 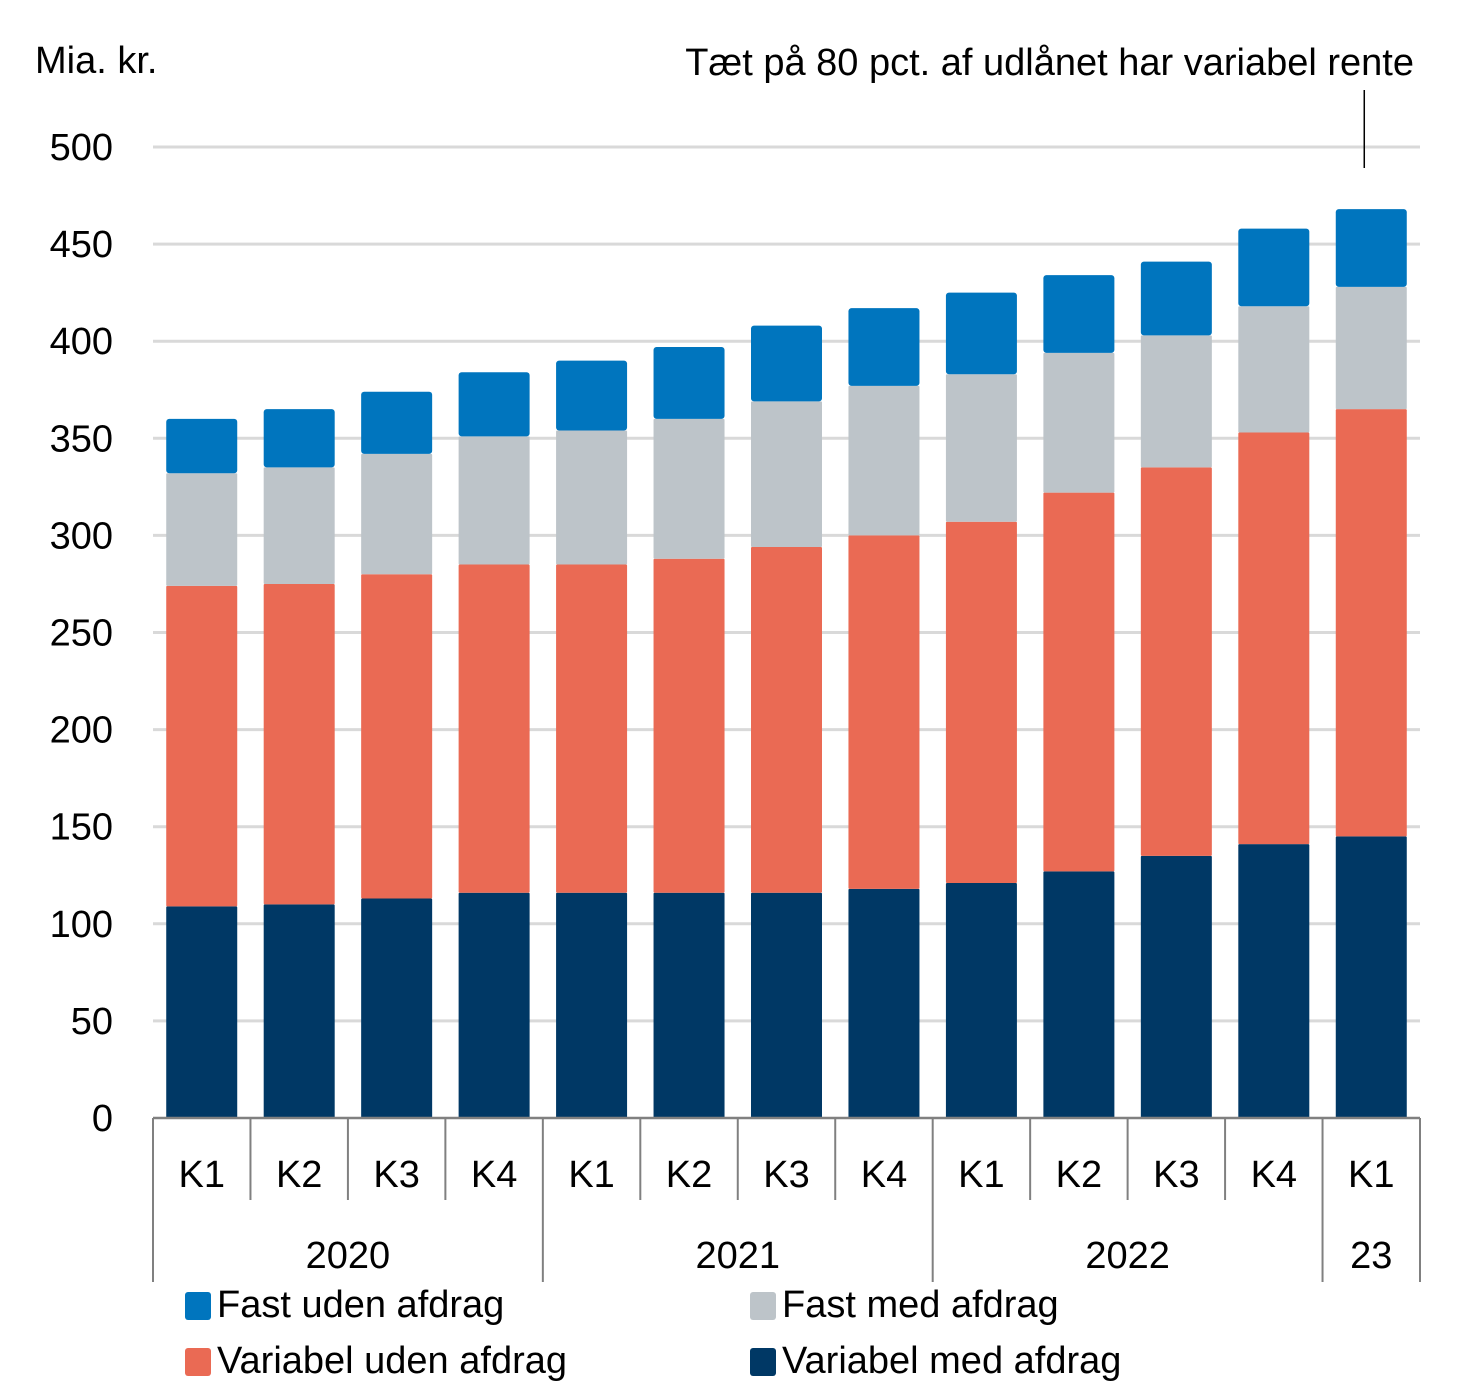 What do you see at coordinates (786, 1199) in the screenshot?
I see `x-axis: K1 K2 K3 K4 K1 K2 K3 K4 K1 K2 K3 K4 K1 2020 2021 2022 23` at bounding box center [786, 1199].